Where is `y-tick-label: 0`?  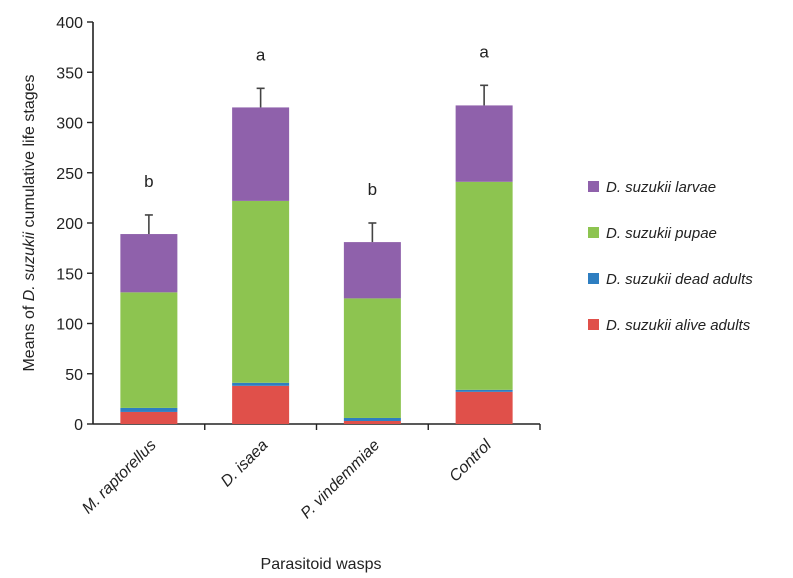
y-tick-label: 0 is located at coordinates (78, 425).